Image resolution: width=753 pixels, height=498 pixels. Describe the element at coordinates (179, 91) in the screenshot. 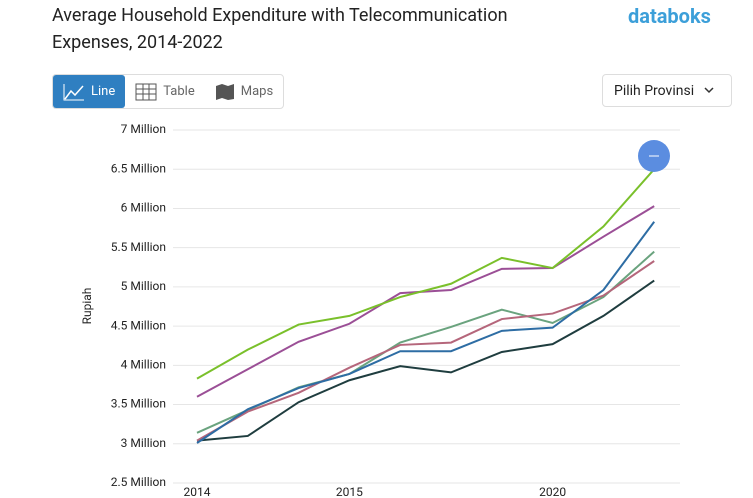

I see `tab-label: Table` at that location.